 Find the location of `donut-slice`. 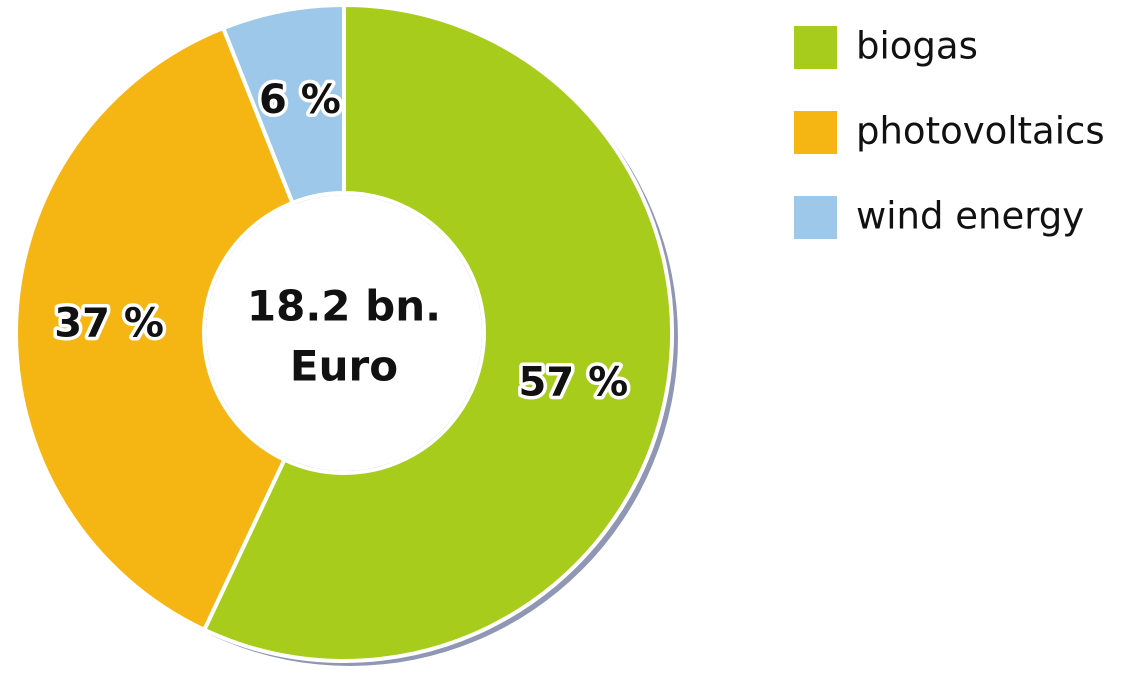

donut-slice is located at coordinates (283, 104).